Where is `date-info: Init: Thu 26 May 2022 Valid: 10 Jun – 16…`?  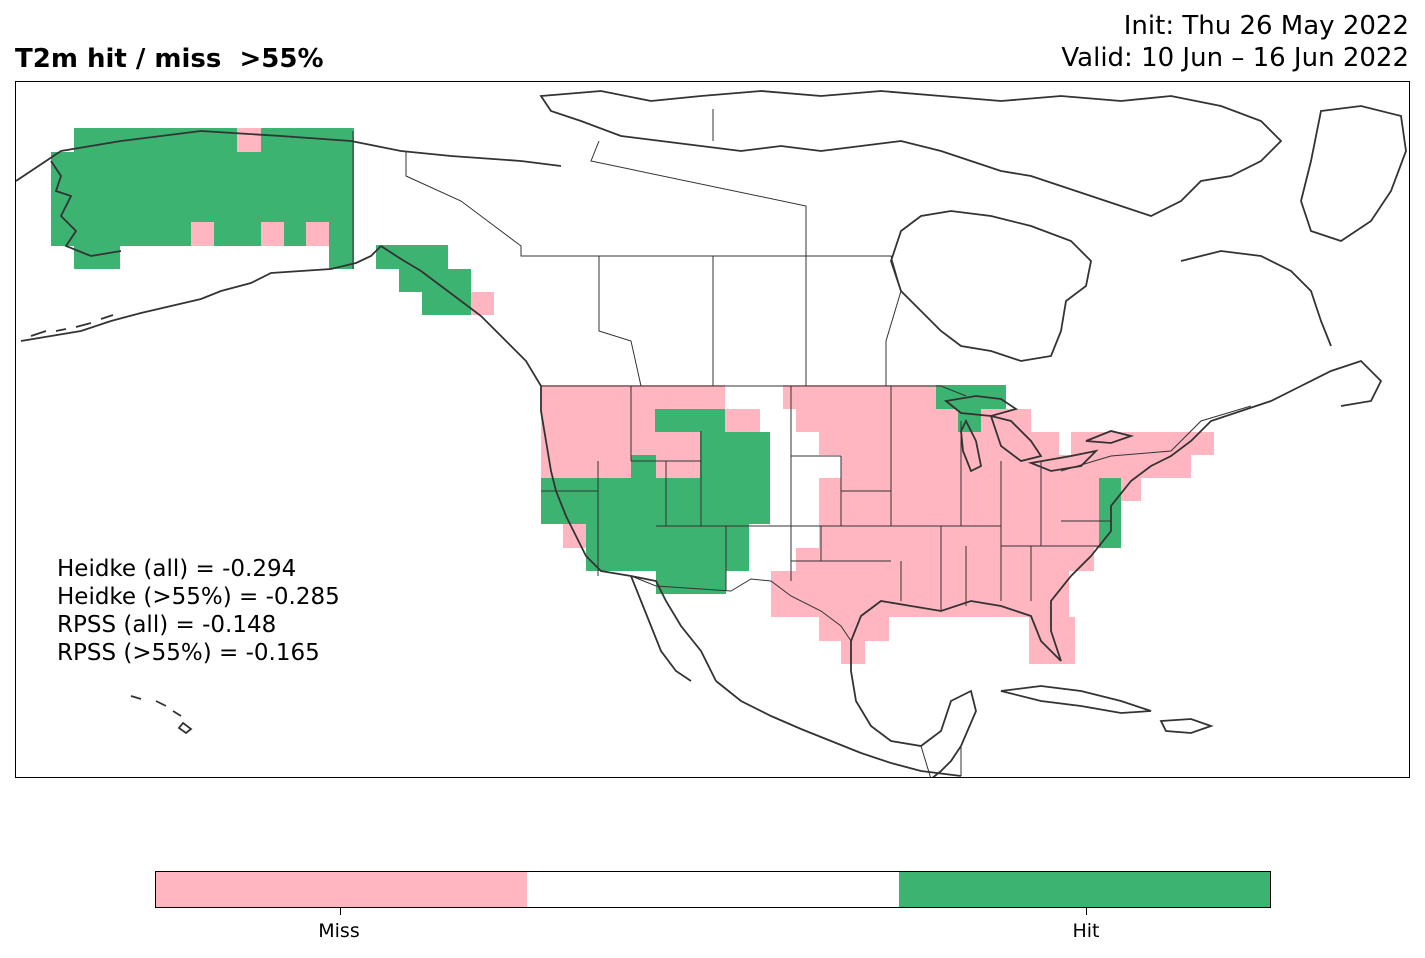
date-info: Init: Thu 26 May 2022 Valid: 10 Jun – 16… is located at coordinates (1235, 42).